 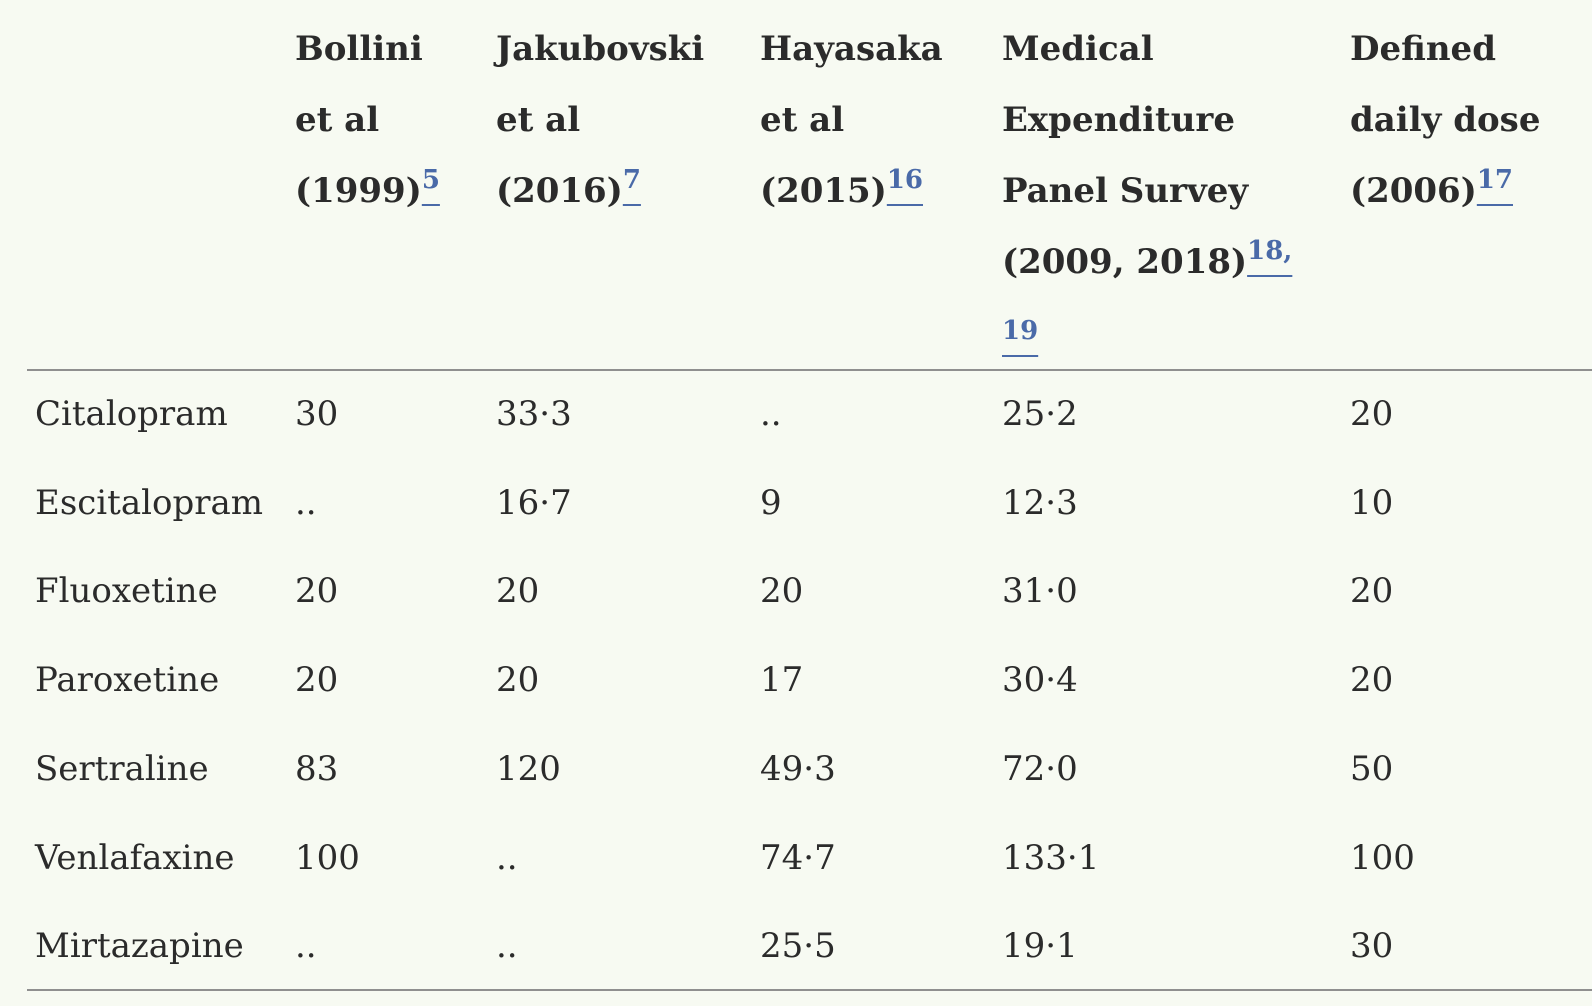 I want to click on header-rule, so click(x=809, y=370).